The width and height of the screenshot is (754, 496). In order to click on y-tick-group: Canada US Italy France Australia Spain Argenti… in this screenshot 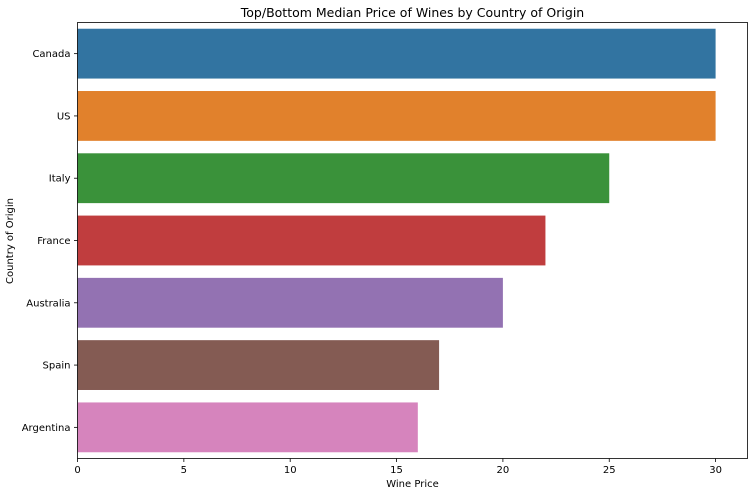, I will do `click(50, 241)`.